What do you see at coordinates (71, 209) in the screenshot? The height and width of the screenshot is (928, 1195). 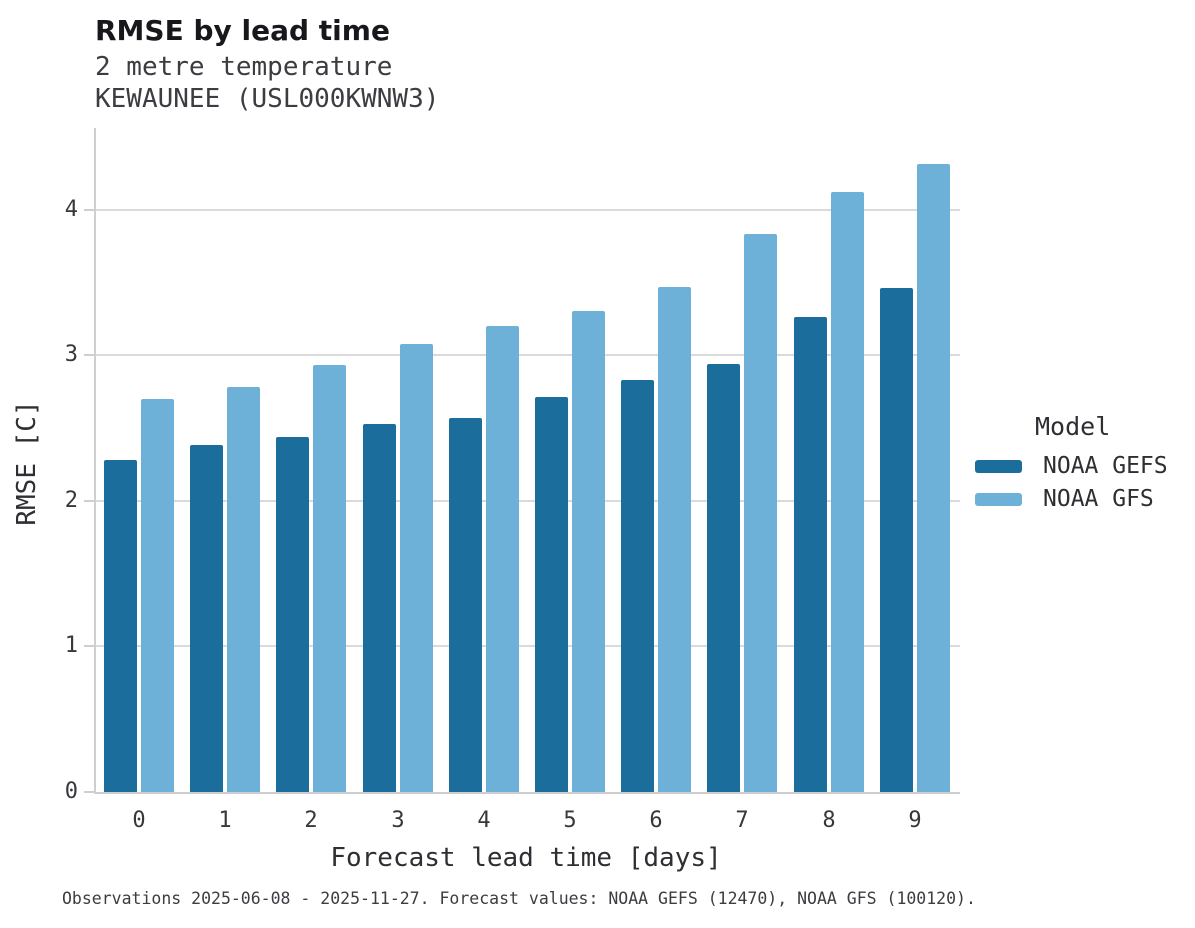 I see `y-tick-label-4: 4` at bounding box center [71, 209].